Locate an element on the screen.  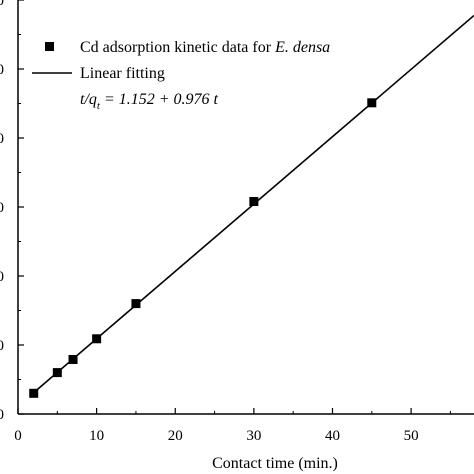
y-tick-label: 10 is located at coordinates (2, 346).